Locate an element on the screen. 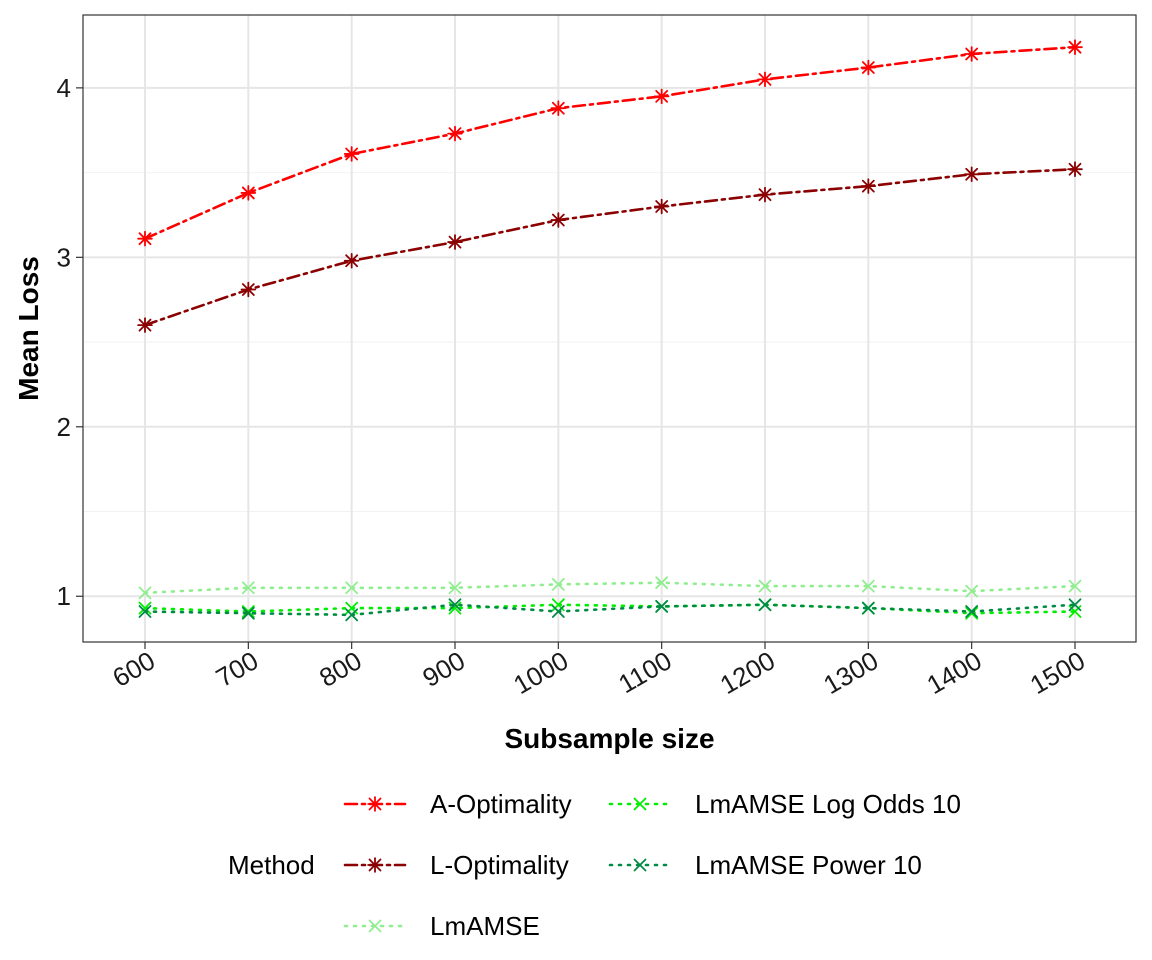  legend-label: LmAMSE Log Odds 10 is located at coordinates (828, 804).